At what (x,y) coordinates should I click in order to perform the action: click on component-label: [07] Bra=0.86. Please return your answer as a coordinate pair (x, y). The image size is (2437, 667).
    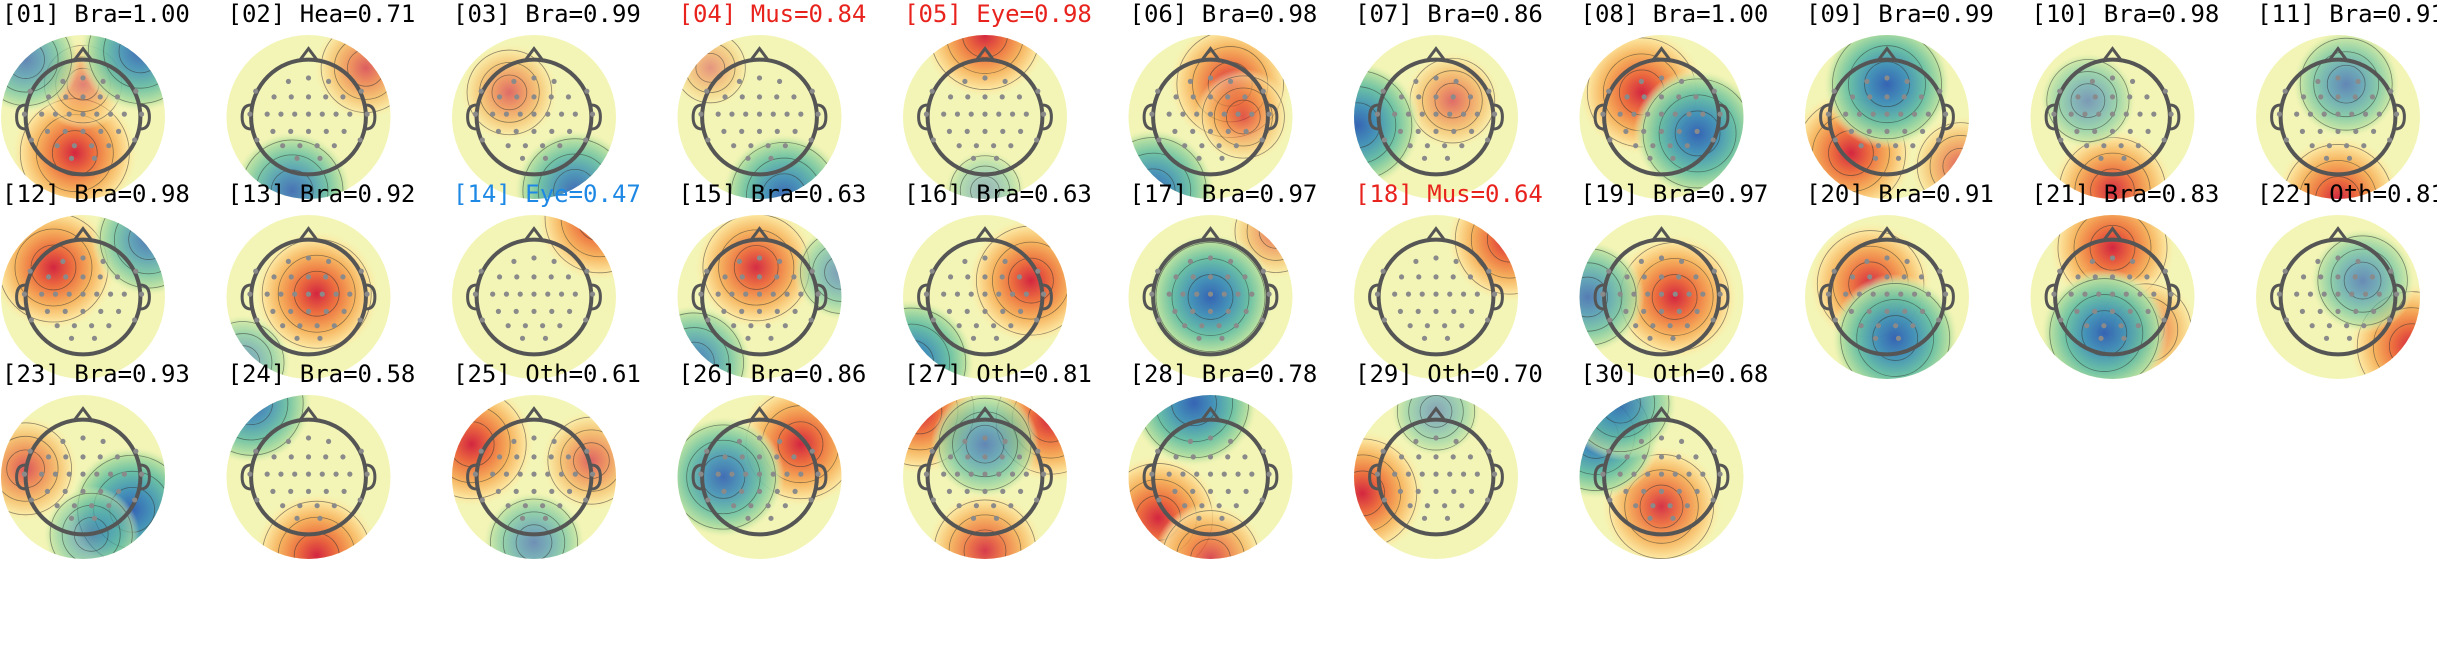
    Looking at the image, I should click on (1449, 14).